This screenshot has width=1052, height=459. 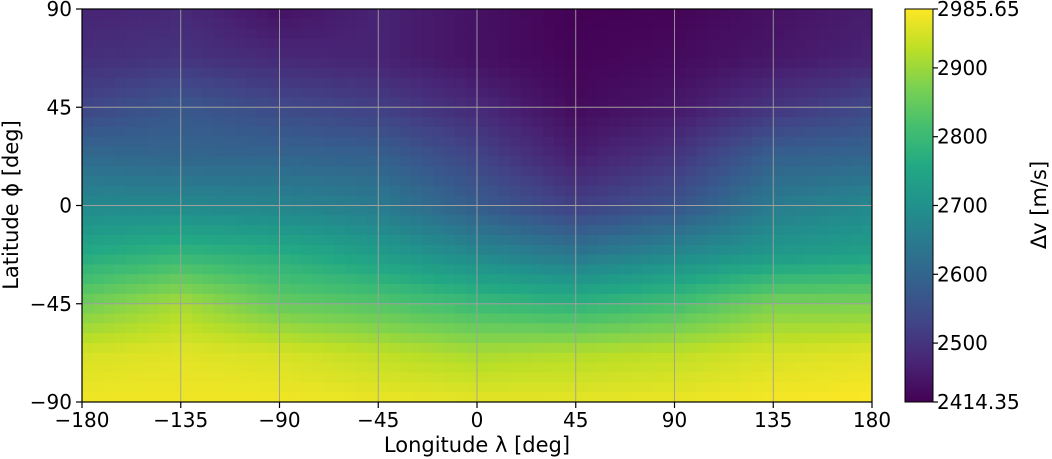 What do you see at coordinates (279, 420) in the screenshot?
I see `x-tick-label: −90` at bounding box center [279, 420].